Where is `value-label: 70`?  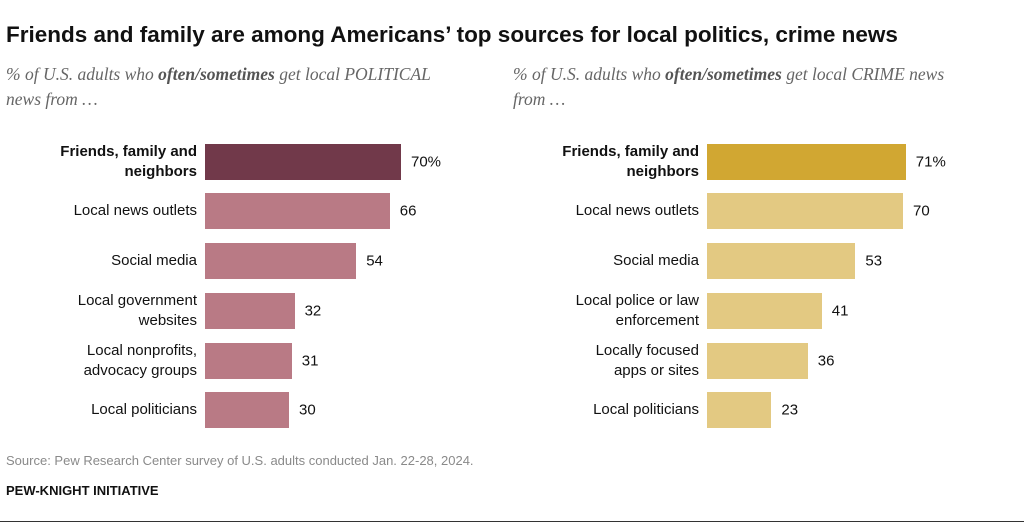
value-label: 70 is located at coordinates (921, 211).